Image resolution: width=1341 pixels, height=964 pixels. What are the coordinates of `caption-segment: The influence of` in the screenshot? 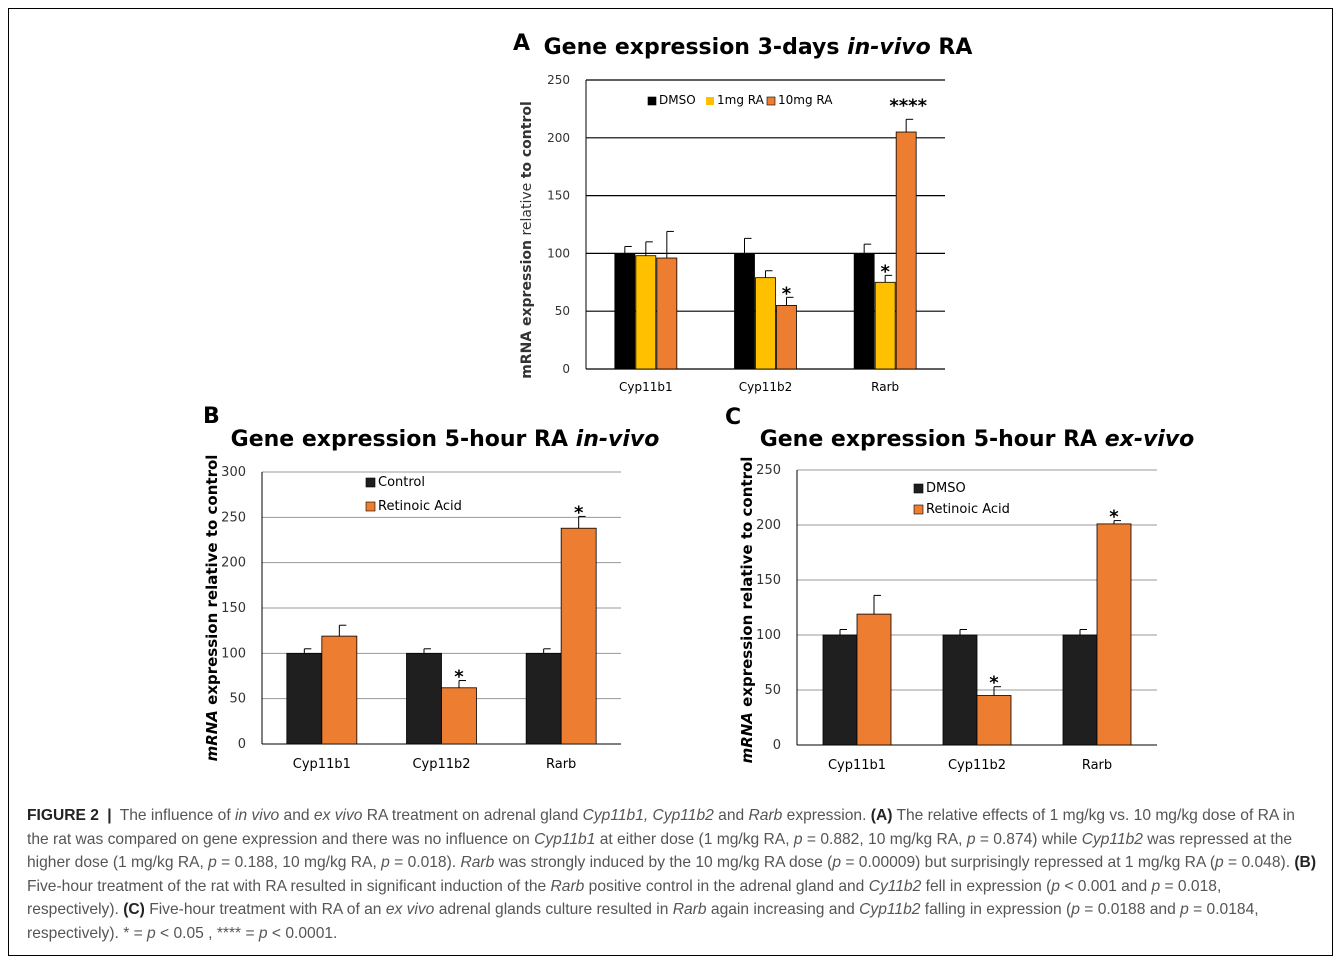 It's located at (177, 815).